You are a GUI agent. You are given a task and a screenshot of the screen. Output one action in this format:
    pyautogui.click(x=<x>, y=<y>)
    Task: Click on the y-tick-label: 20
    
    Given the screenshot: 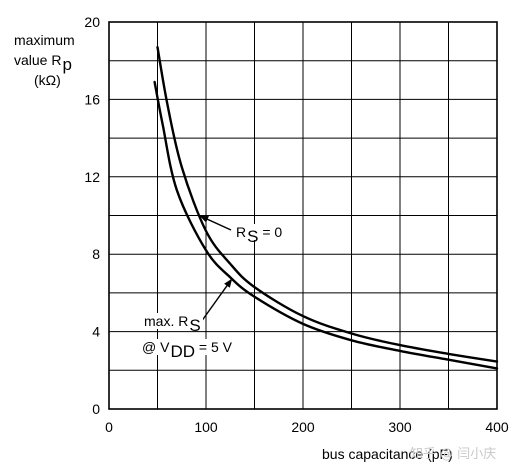 What is the action you would take?
    pyautogui.click(x=92, y=22)
    